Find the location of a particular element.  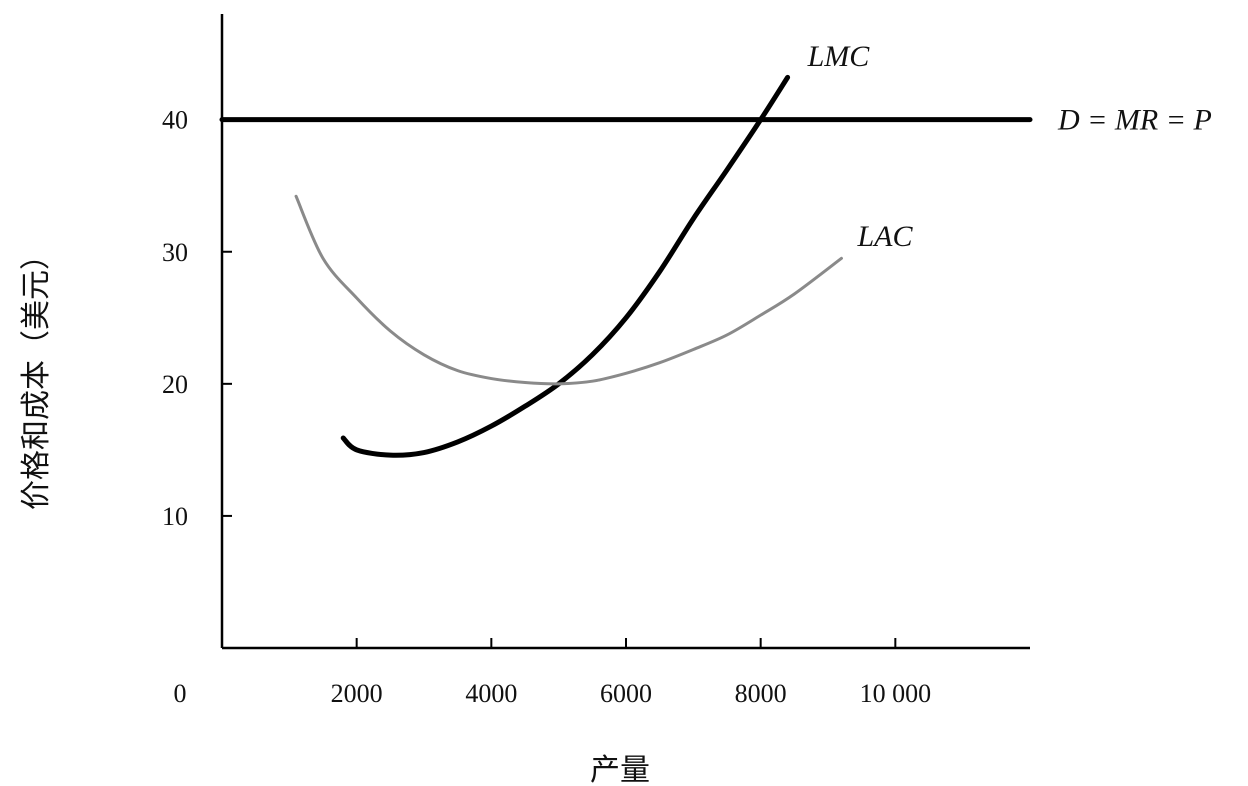

lac-label: LAC is located at coordinates (884, 236).